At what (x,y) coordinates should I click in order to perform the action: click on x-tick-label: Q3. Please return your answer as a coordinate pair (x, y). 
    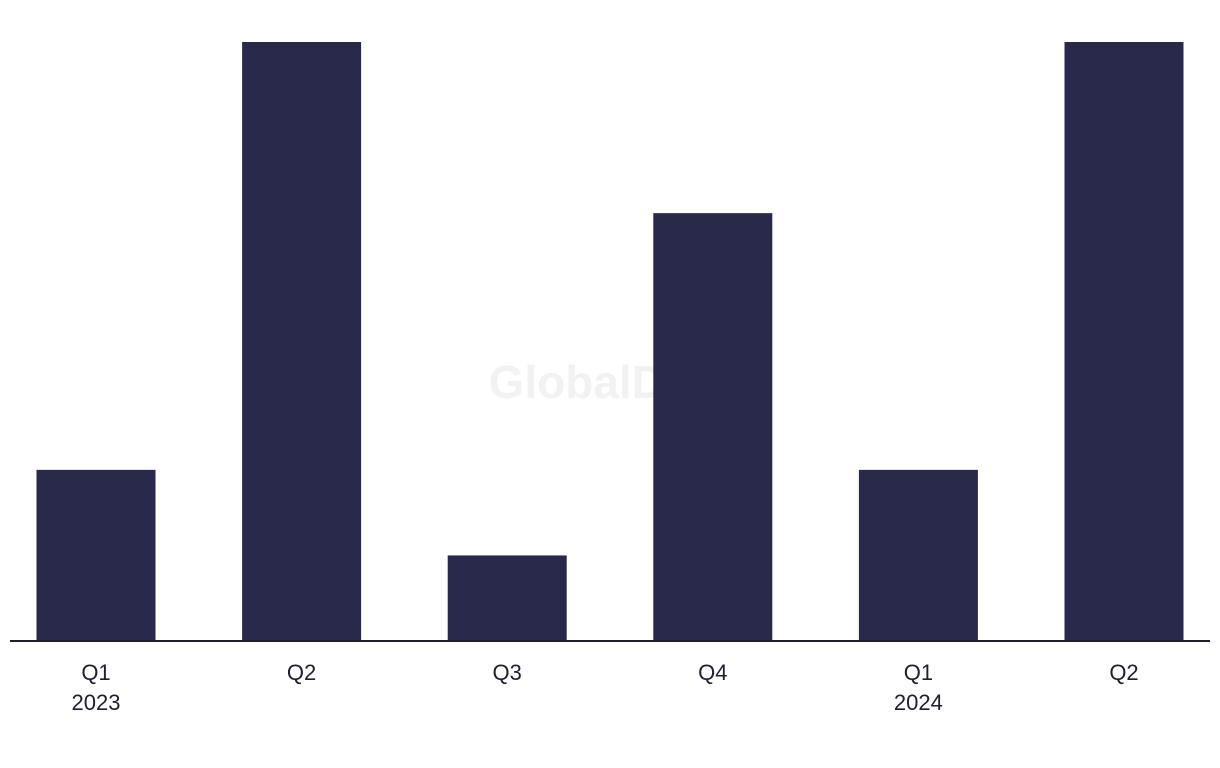
    Looking at the image, I should click on (507, 672).